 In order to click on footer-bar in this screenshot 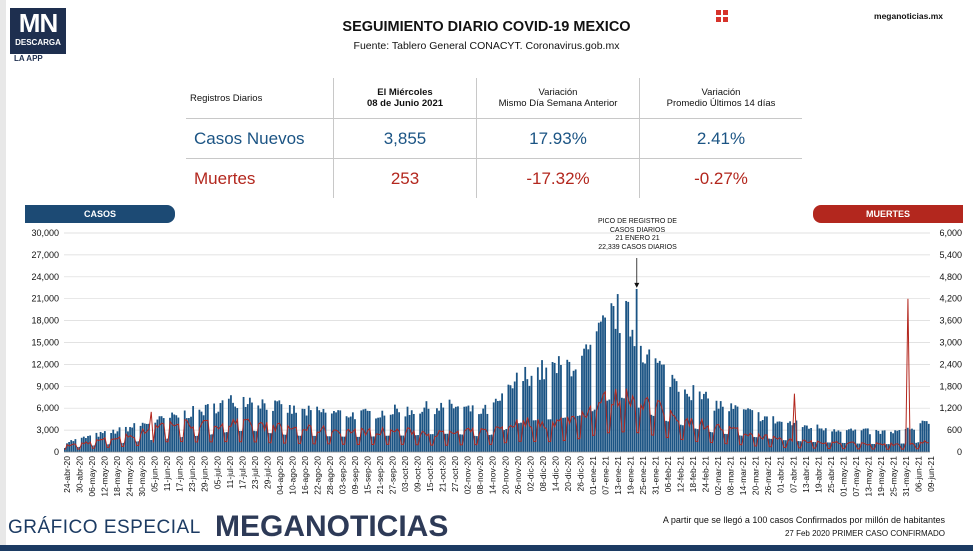, I will do `click(486, 548)`.